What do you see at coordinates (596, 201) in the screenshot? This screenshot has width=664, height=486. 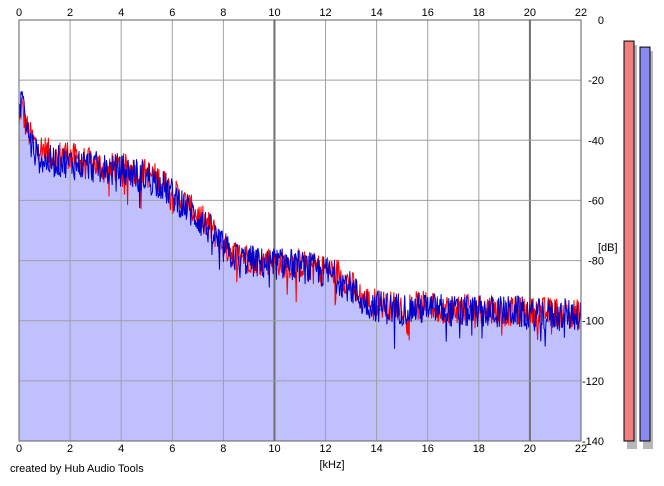 I see `y-tick-label: -60` at bounding box center [596, 201].